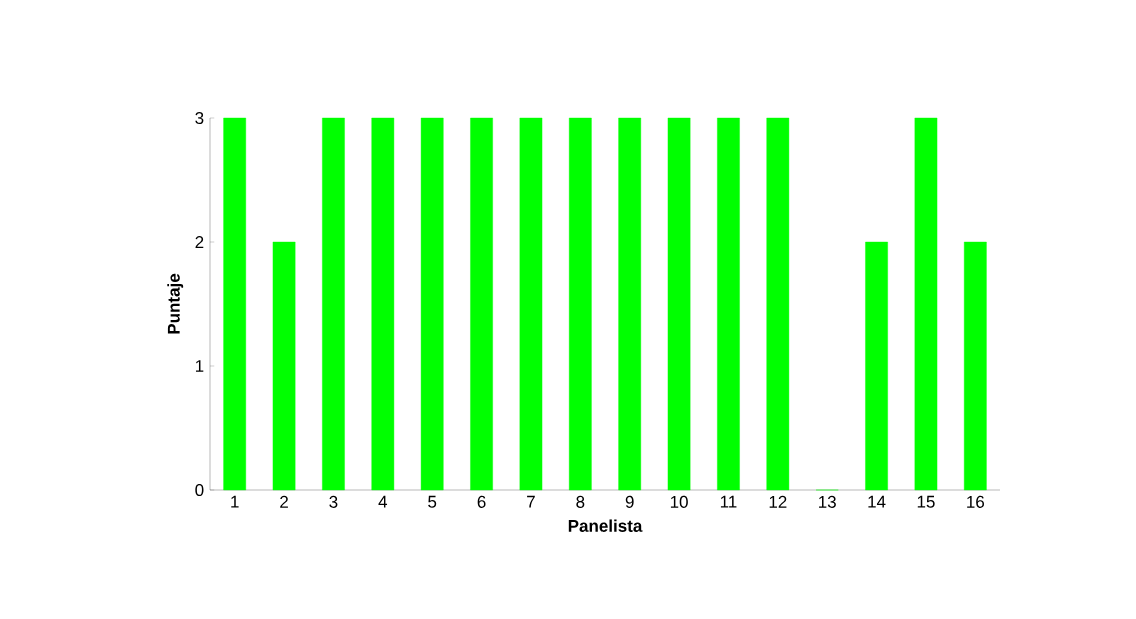 This screenshot has width=1136, height=619. Describe the element at coordinates (235, 501) in the screenshot. I see `x-tick-label: 1` at that location.